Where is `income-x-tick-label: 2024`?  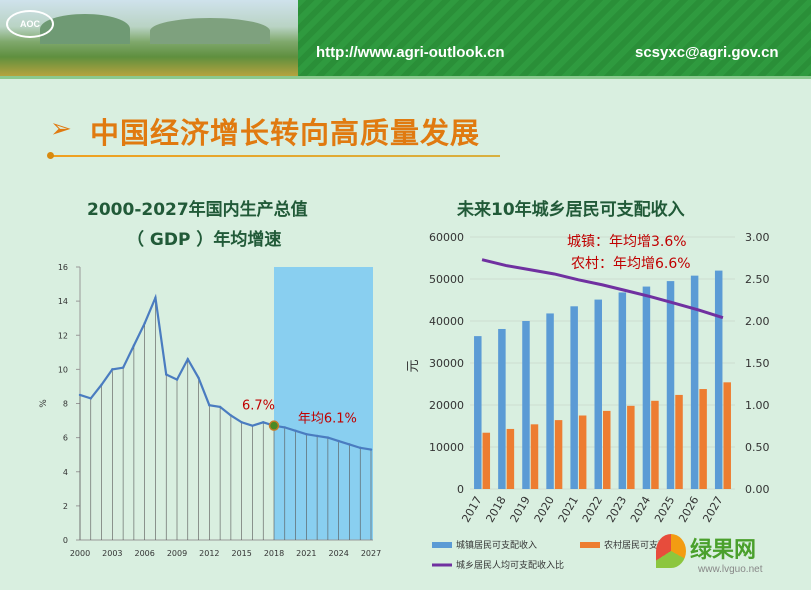 income-x-tick-label: 2024 is located at coordinates (640, 509).